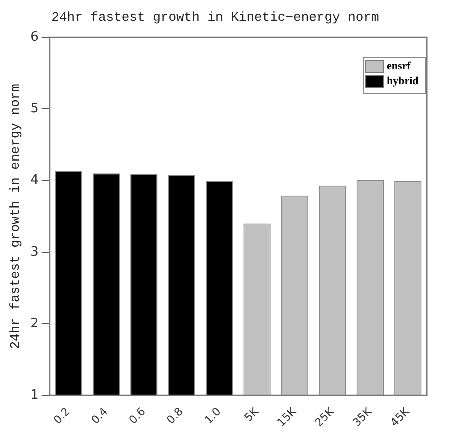  I want to click on x-tick-label: 0.4, so click(100, 416).